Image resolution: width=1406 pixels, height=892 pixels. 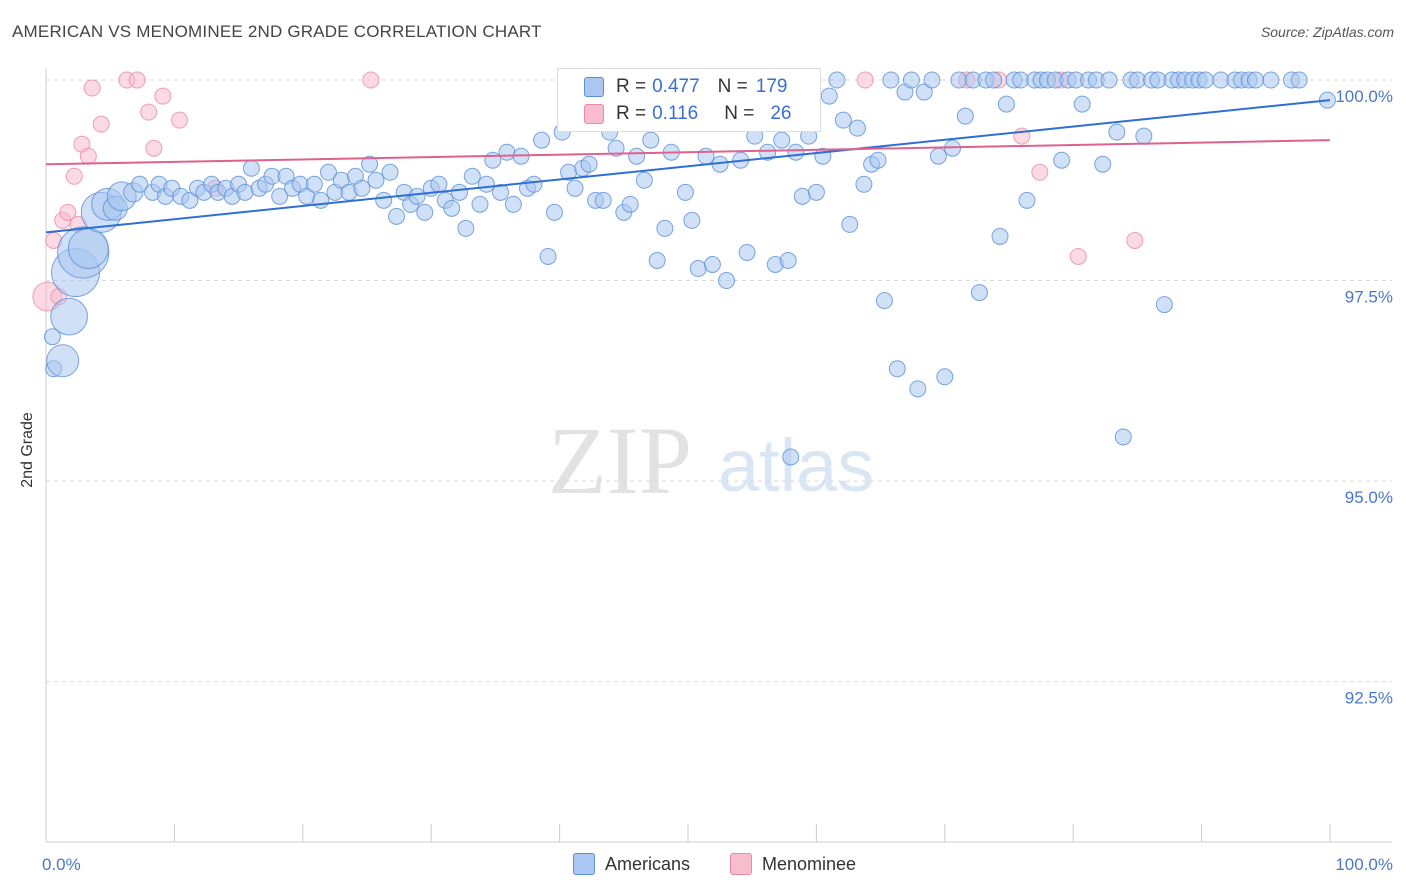 What do you see at coordinates (620, 460) in the screenshot?
I see `watermark-zip: ZIP` at bounding box center [620, 460].